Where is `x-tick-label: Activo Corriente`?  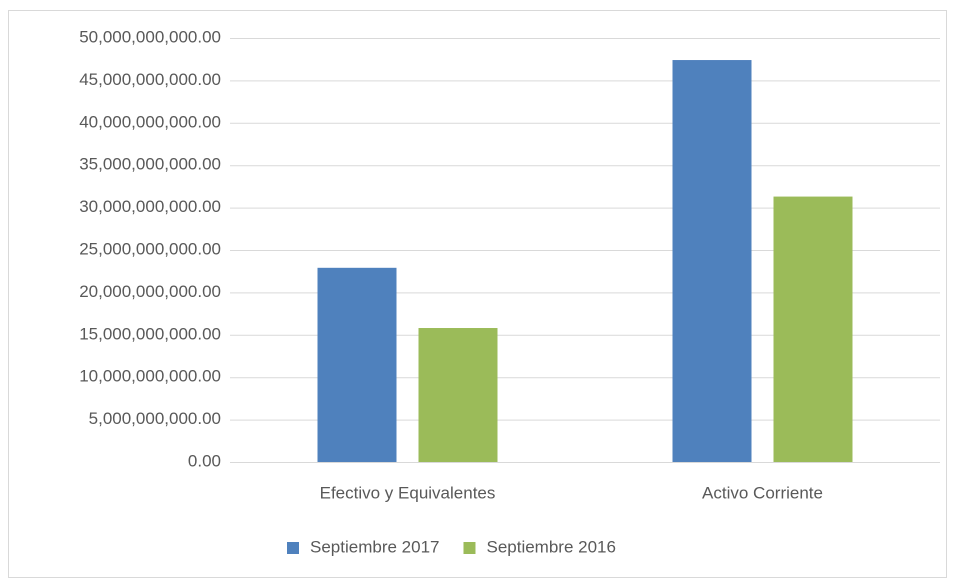 x-tick-label: Activo Corriente is located at coordinates (762, 492).